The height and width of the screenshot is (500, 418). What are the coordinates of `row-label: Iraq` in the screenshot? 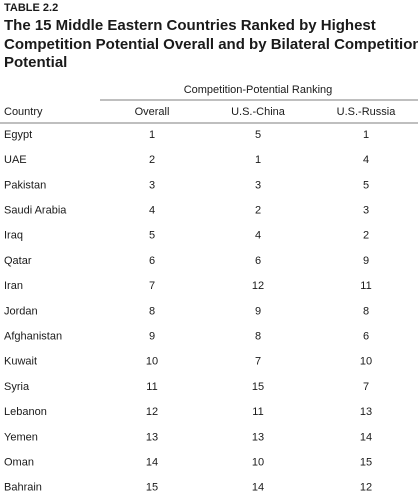 It's located at (13, 236).